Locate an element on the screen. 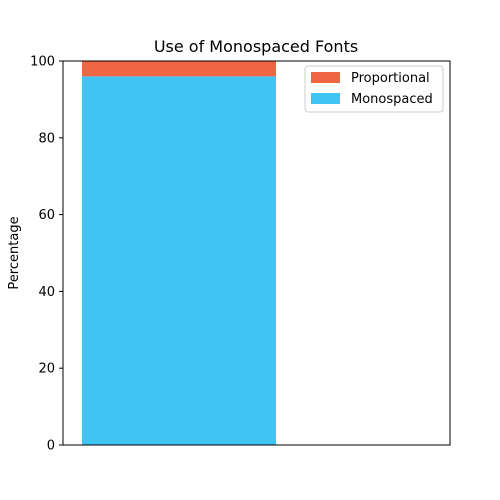  y-tick-label: 20 is located at coordinates (46, 369).